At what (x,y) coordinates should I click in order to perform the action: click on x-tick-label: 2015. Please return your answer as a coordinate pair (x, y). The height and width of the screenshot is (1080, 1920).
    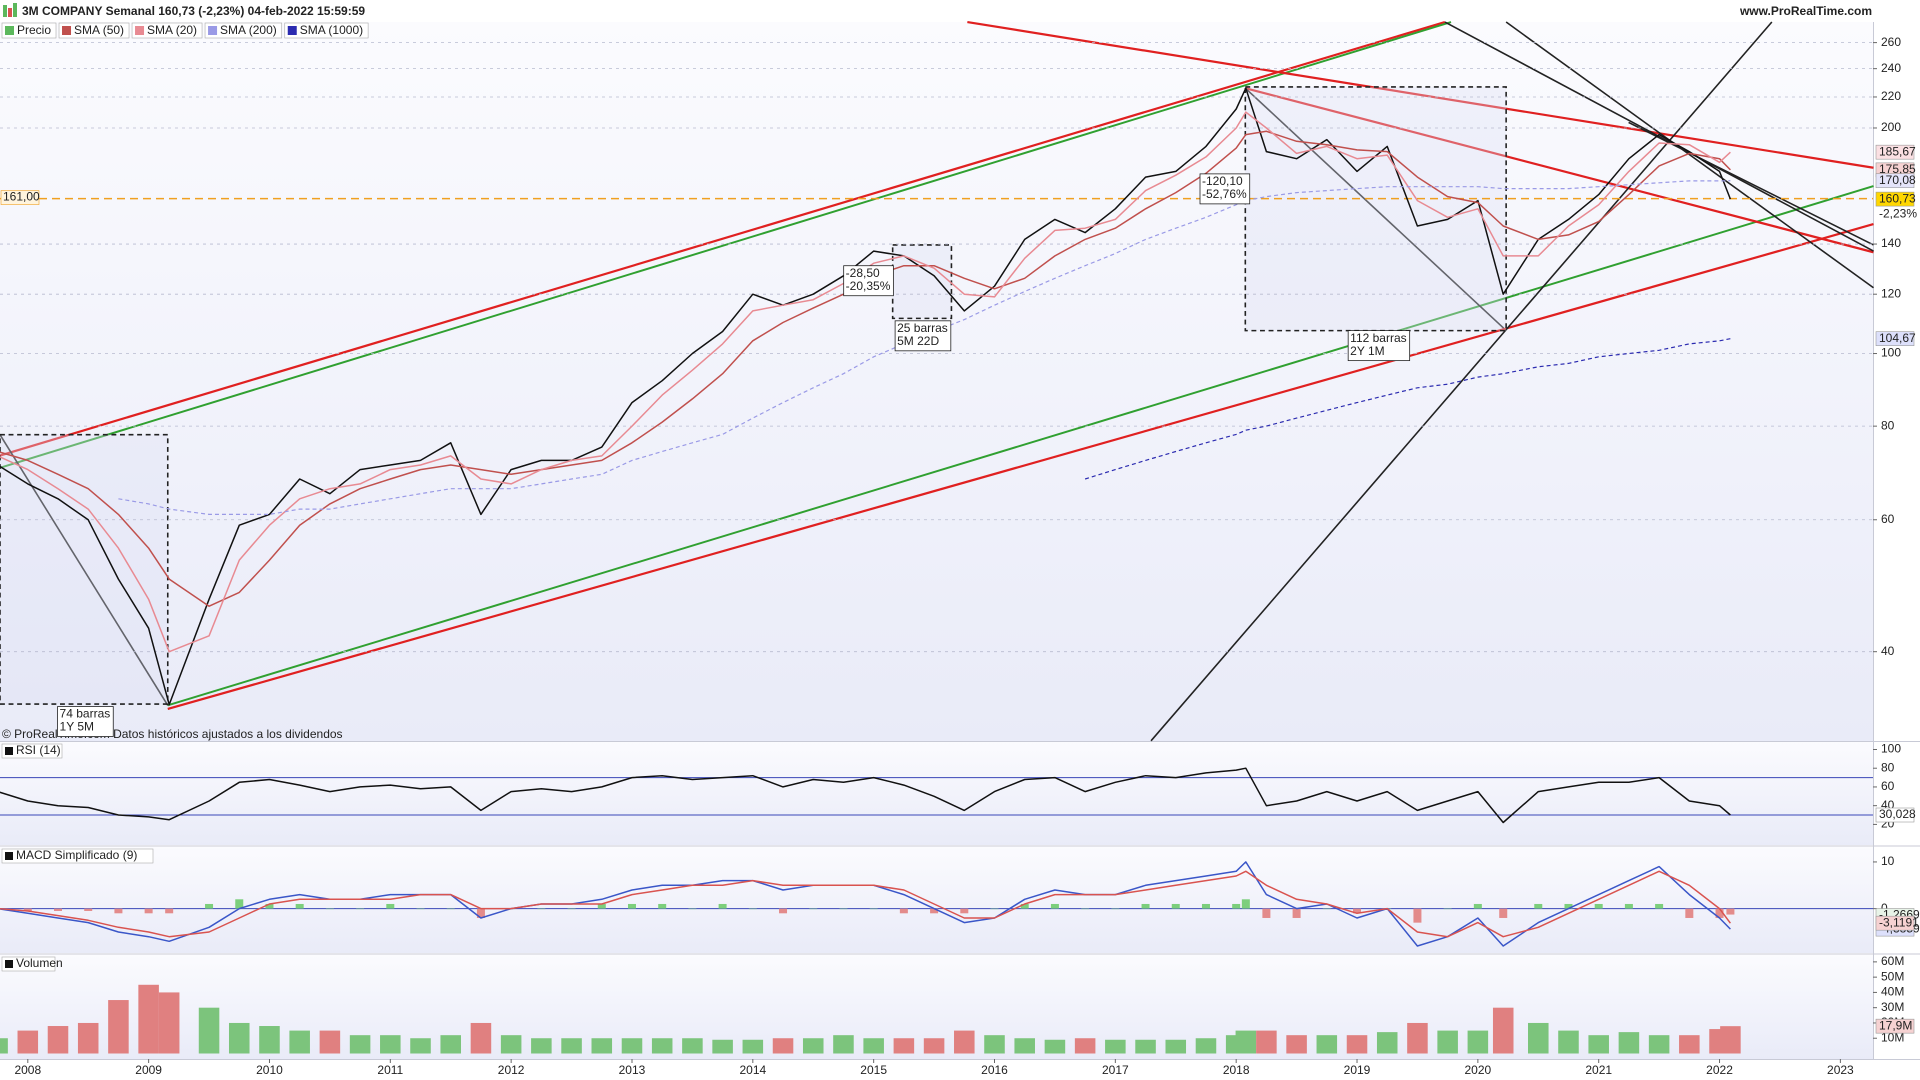
    Looking at the image, I should click on (873, 1070).